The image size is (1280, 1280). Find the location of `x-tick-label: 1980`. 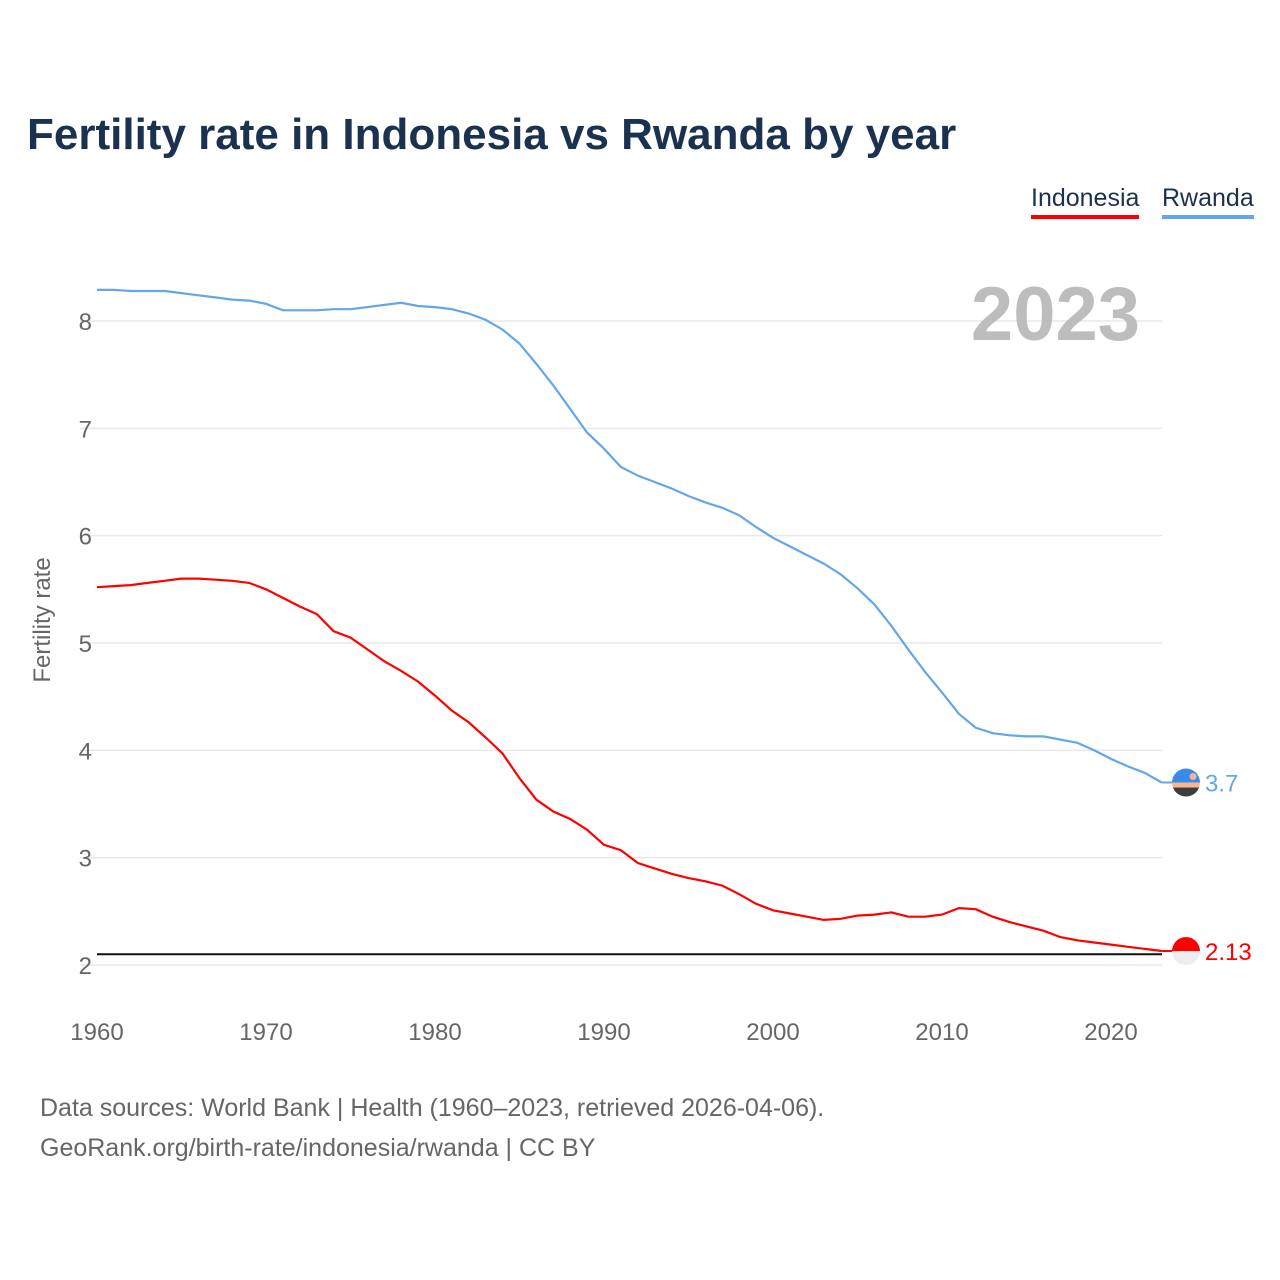

x-tick-label: 1980 is located at coordinates (434, 1032).